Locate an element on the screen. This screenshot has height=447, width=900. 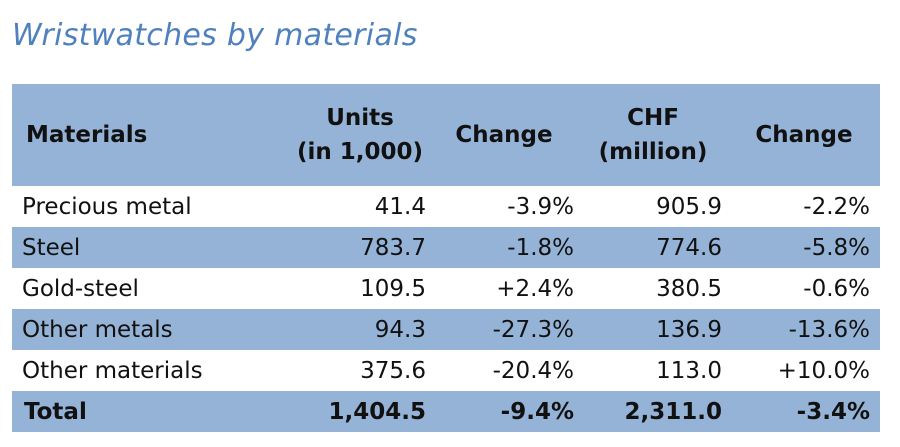
cell-chf: 905.9 is located at coordinates (689, 206).